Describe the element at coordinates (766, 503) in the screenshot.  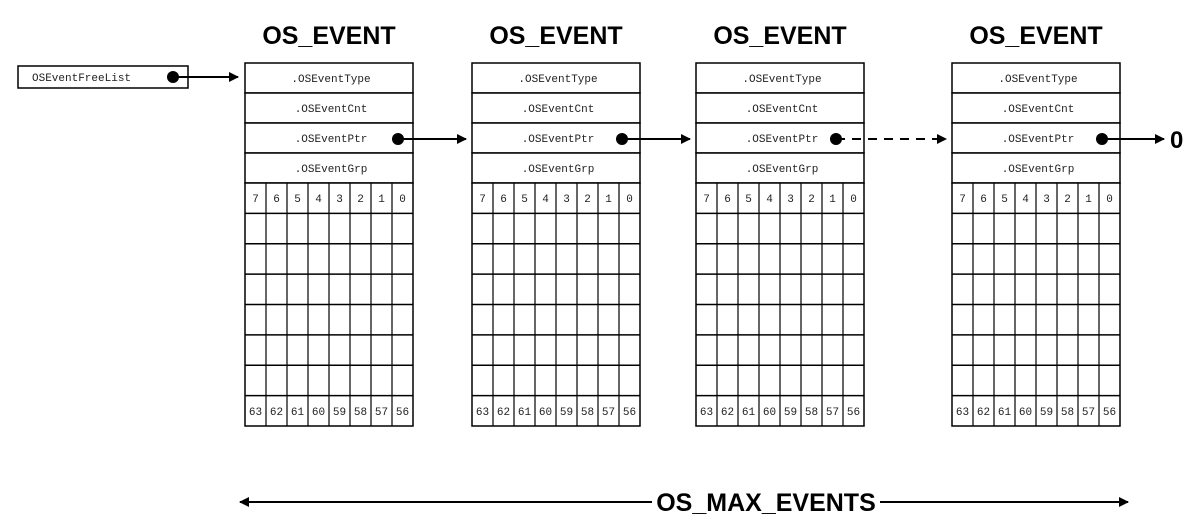
I see `max-events-label: OS_MAX_EVENTS` at that location.